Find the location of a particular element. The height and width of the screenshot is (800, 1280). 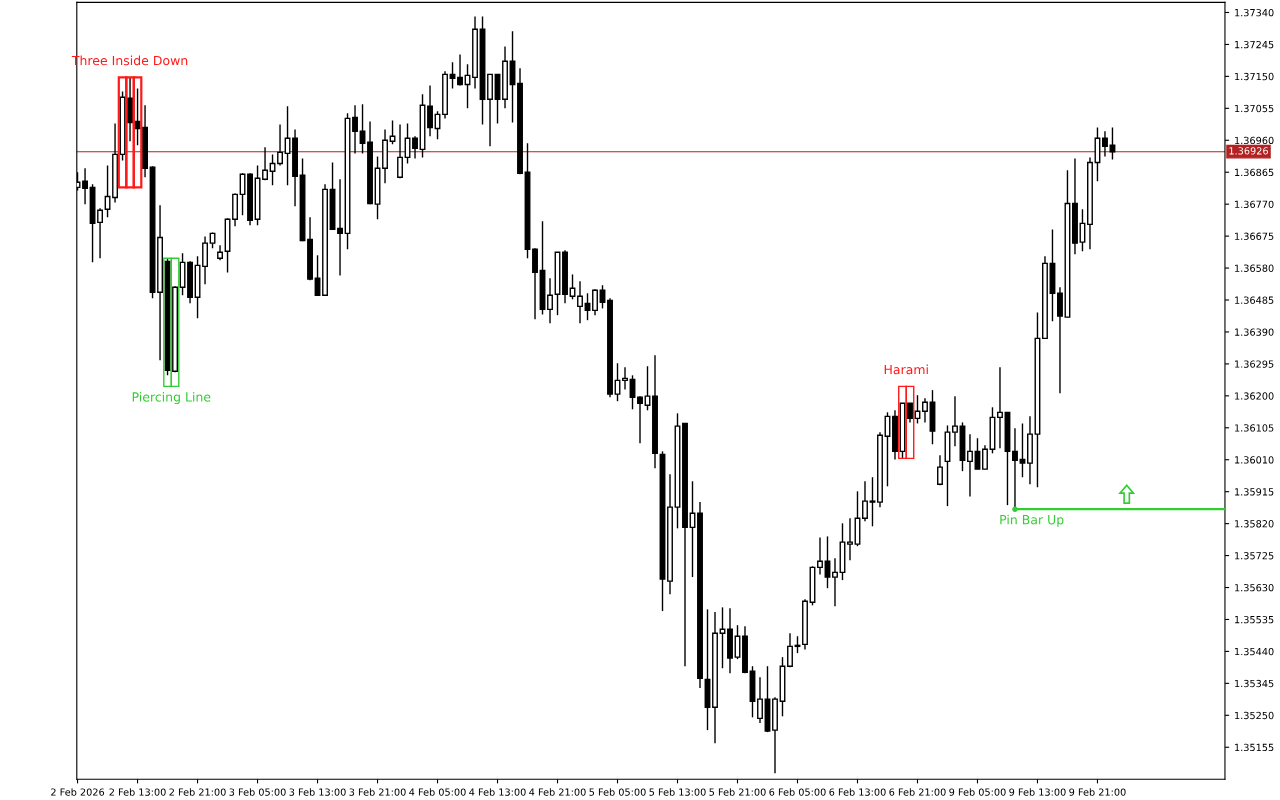

x-tick-label: 5 Feb 05:00 is located at coordinates (617, 792).